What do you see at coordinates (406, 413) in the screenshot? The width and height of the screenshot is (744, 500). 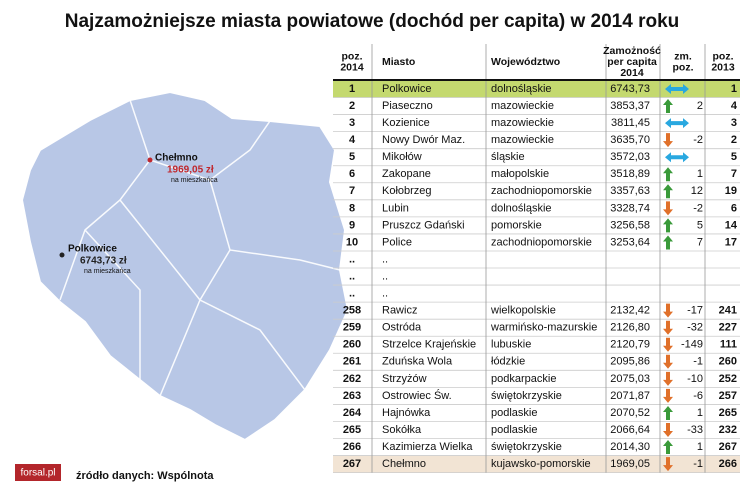 I see `table-cell: Hajnówka` at bounding box center [406, 413].